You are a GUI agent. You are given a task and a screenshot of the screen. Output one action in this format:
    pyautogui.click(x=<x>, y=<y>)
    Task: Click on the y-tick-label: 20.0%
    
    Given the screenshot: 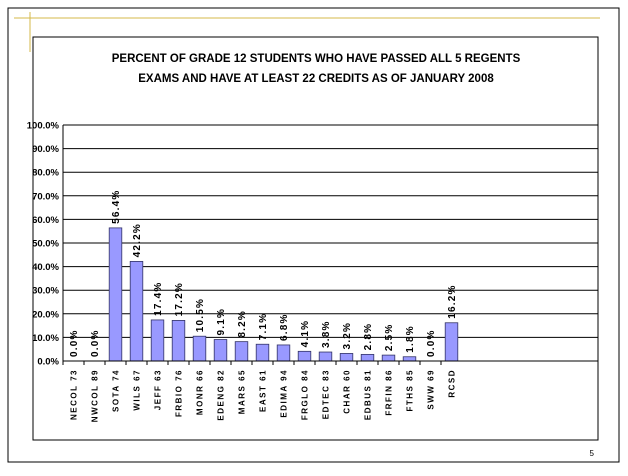 What is the action you would take?
    pyautogui.click(x=45, y=314)
    